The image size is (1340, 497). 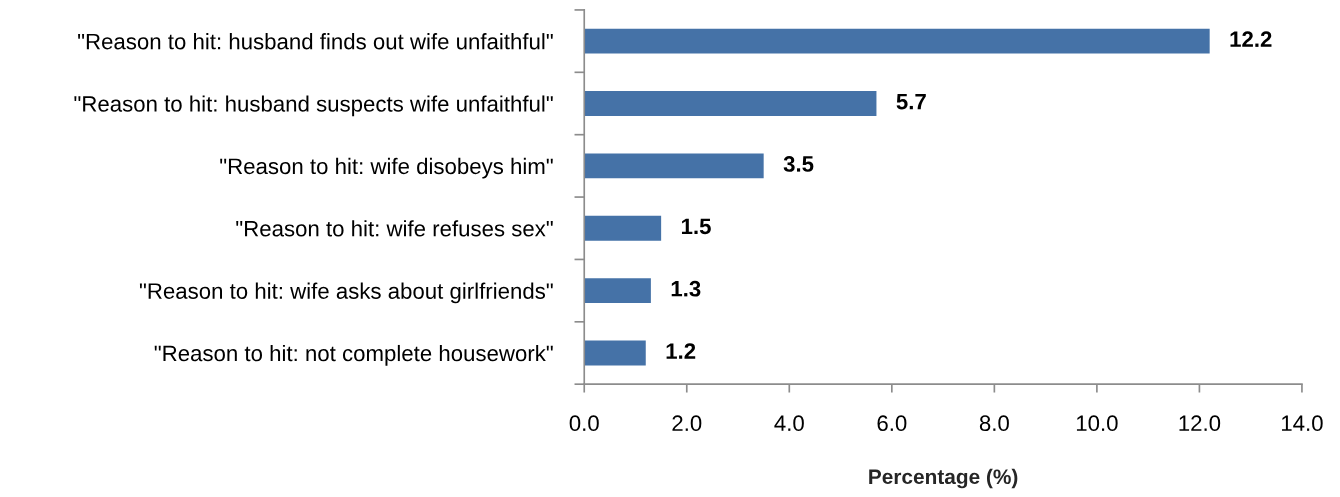 What do you see at coordinates (1251, 39) in the screenshot?
I see `data-label: 12.2` at bounding box center [1251, 39].